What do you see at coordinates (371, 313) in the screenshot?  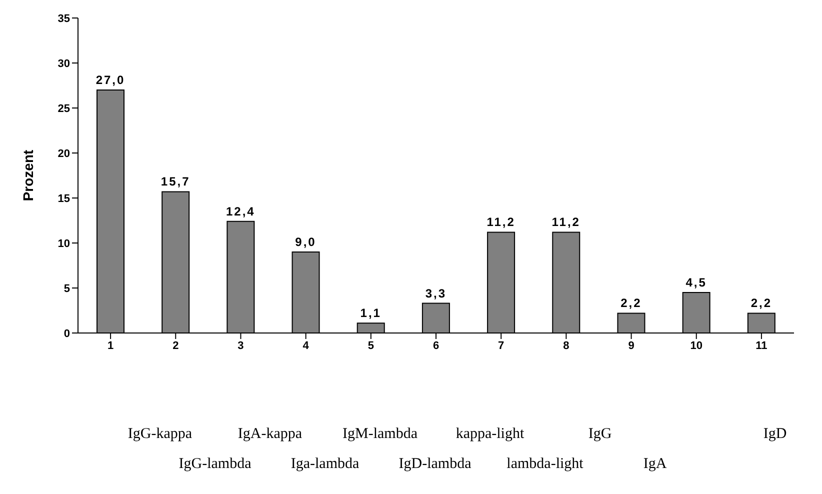 I see `data-label: 1,1` at bounding box center [371, 313].